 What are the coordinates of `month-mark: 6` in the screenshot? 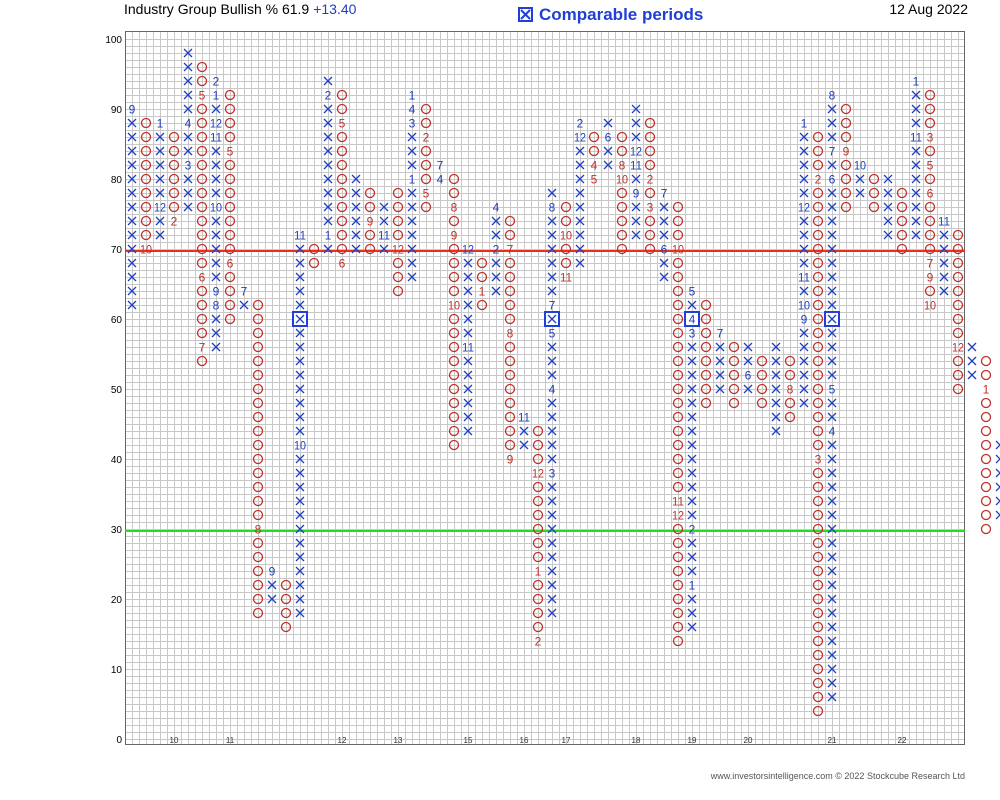 It's located at (748, 376).